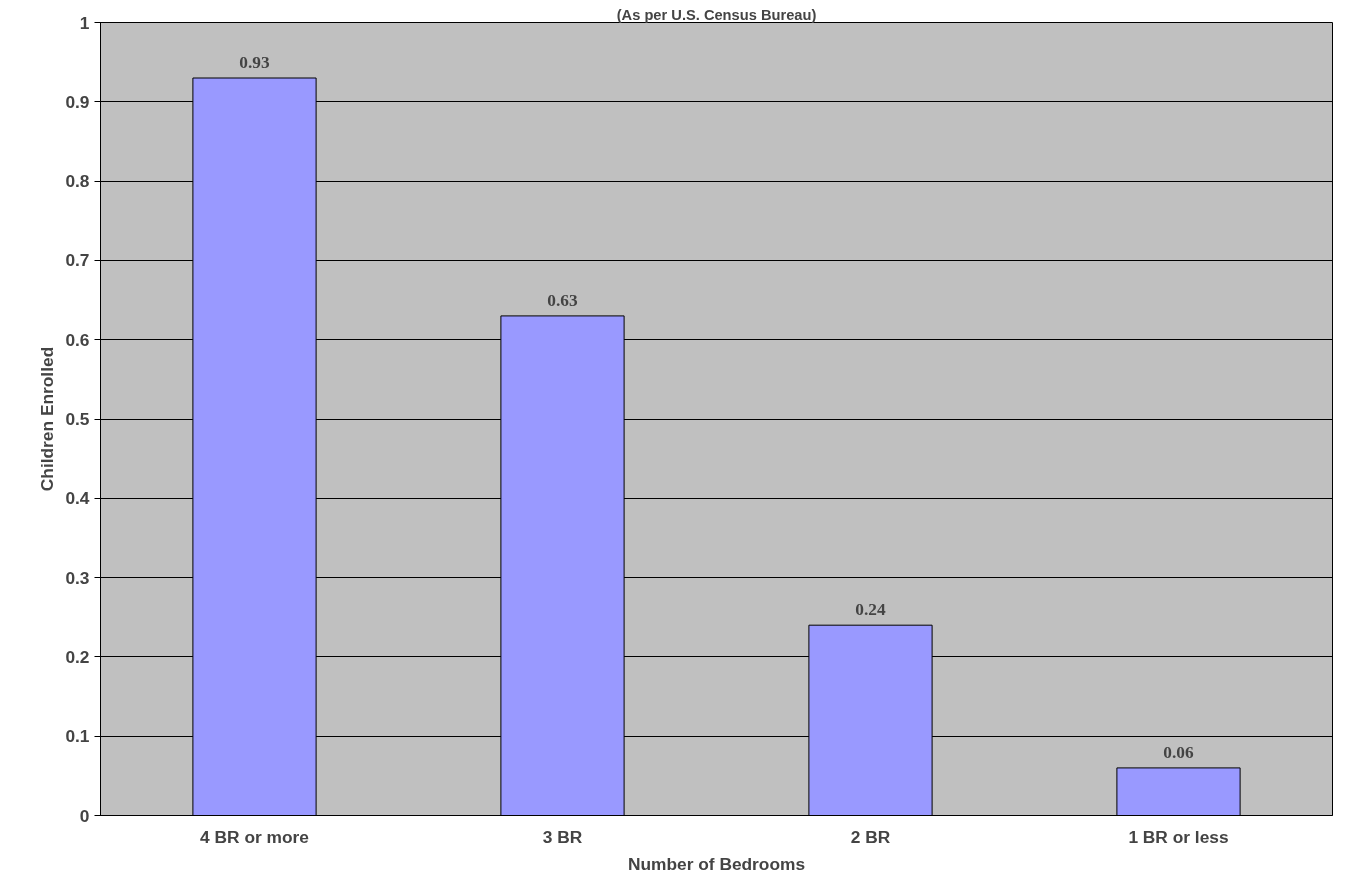 Image resolution: width=1348 pixels, height=882 pixels. Describe the element at coordinates (254, 63) in the screenshot. I see `data-label: 0.93` at that location.